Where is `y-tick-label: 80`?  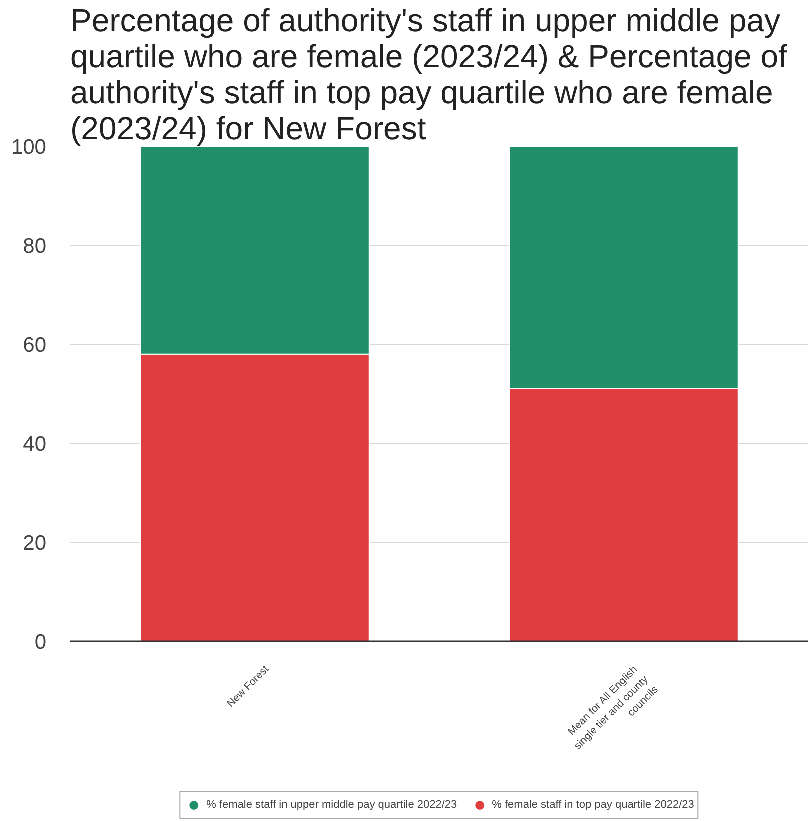
y-tick-label: 80 is located at coordinates (34, 246).